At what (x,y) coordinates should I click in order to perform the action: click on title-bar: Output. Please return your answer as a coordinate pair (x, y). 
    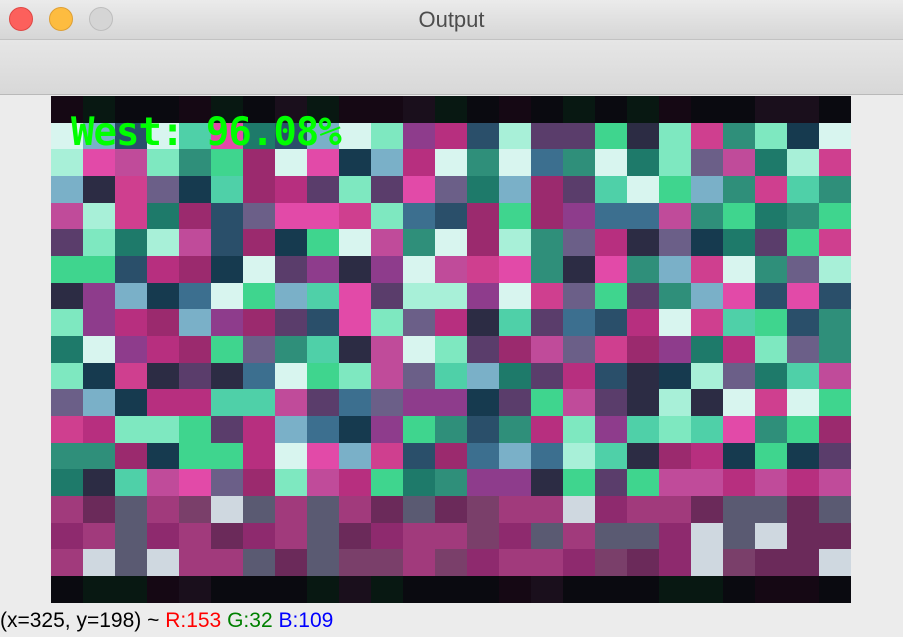
    Looking at the image, I should click on (451, 20).